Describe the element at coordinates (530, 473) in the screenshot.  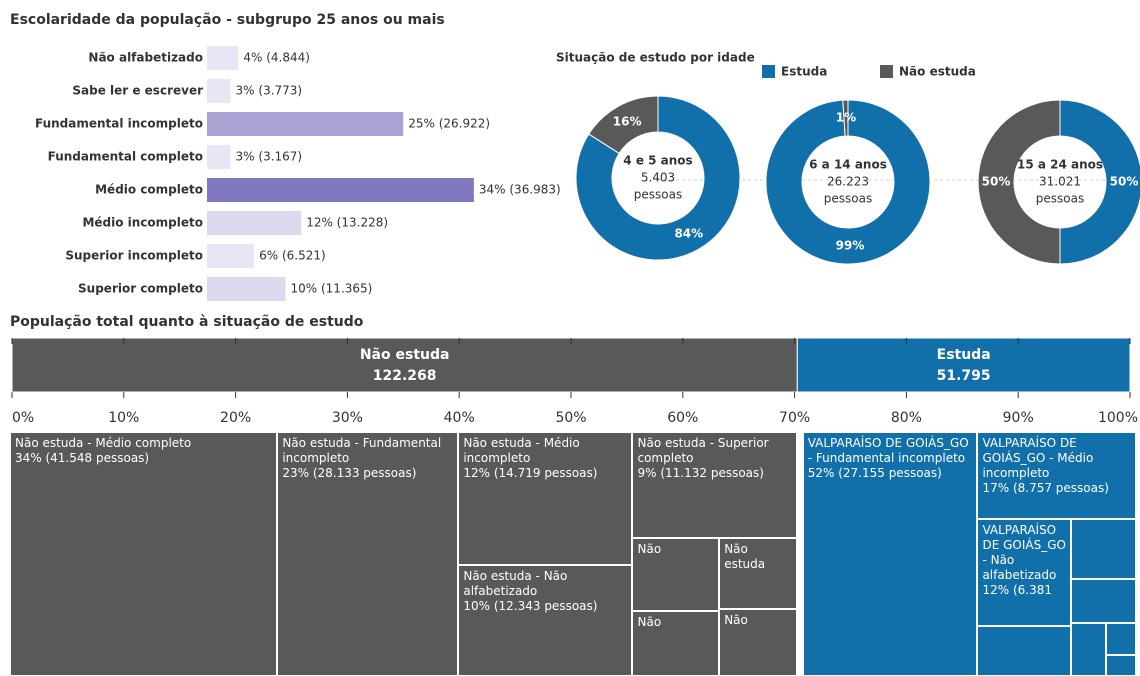
I see `node-detail: 12% (14.719 pessoas)` at that location.